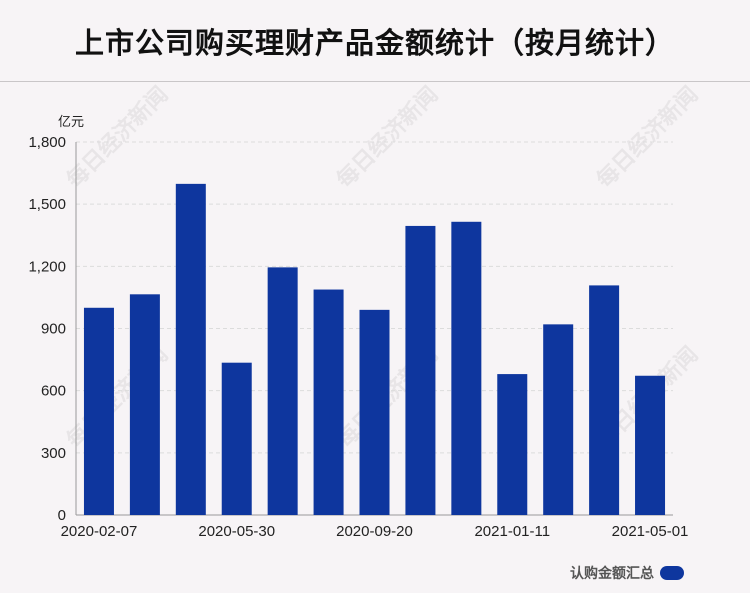 The width and height of the screenshot is (750, 593). Describe the element at coordinates (47, 204) in the screenshot. I see `y-tick-label: 1,500` at that location.